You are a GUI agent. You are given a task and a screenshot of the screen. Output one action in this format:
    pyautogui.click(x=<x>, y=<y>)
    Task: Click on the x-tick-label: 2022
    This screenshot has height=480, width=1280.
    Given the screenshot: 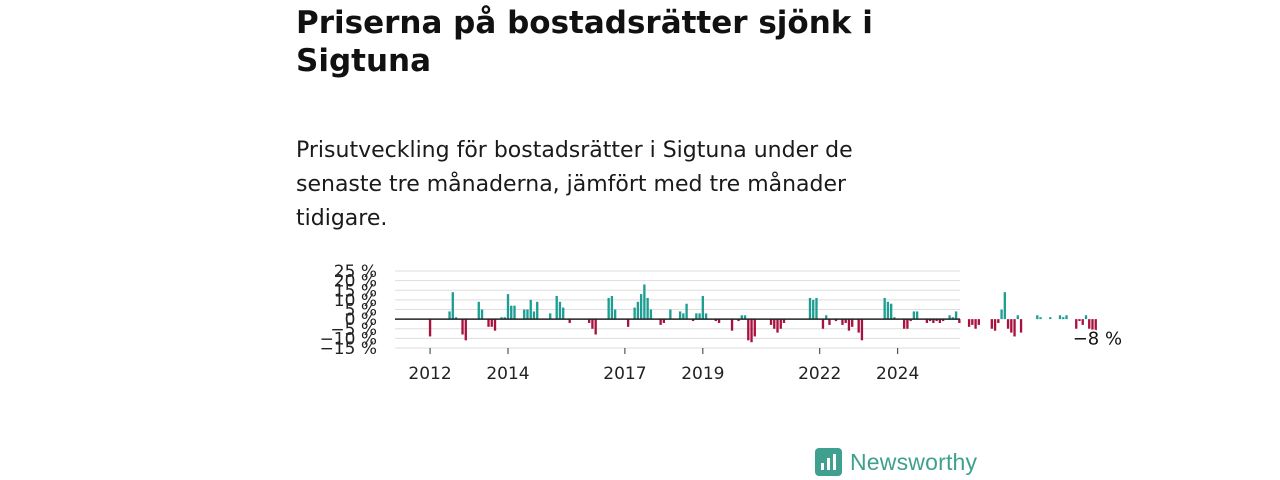 What is the action you would take?
    pyautogui.click(x=819, y=374)
    